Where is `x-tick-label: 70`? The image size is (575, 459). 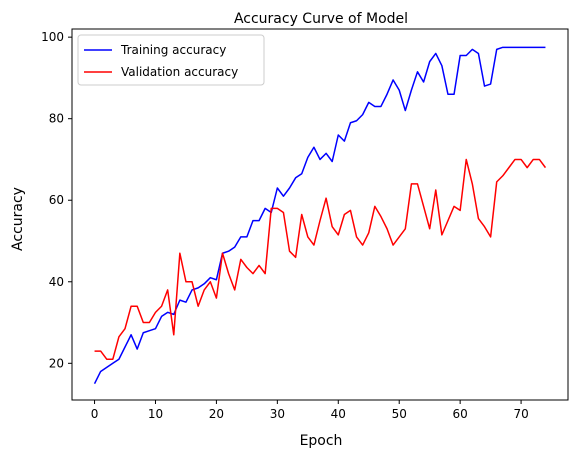
x-tick-label: 70 is located at coordinates (520, 414).